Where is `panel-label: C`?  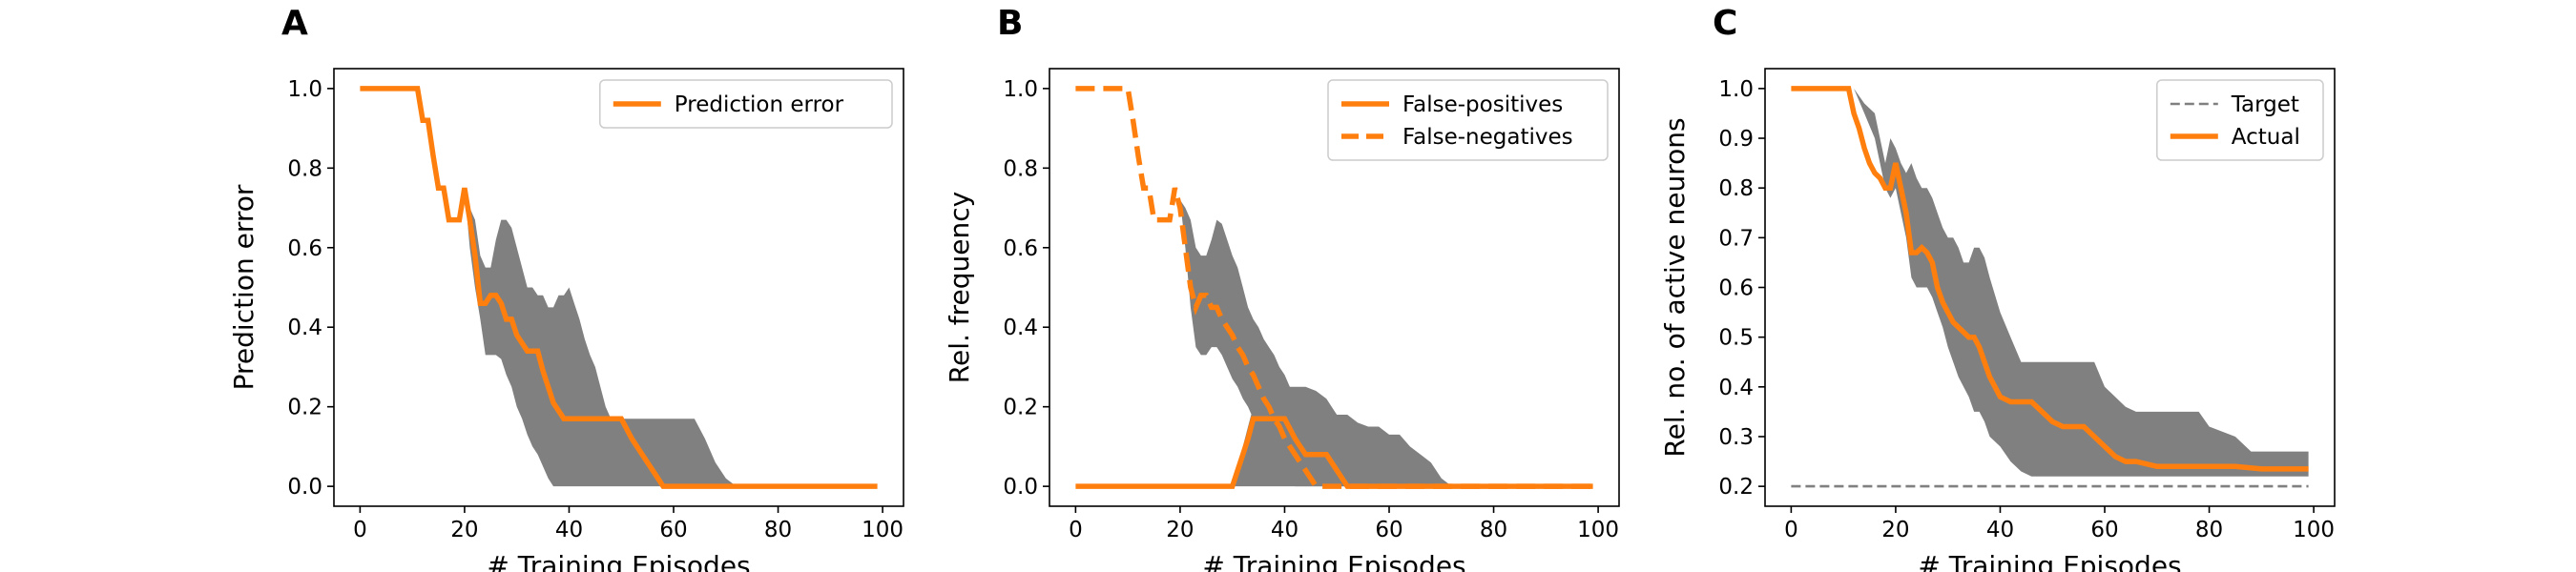 panel-label: C is located at coordinates (1725, 23).